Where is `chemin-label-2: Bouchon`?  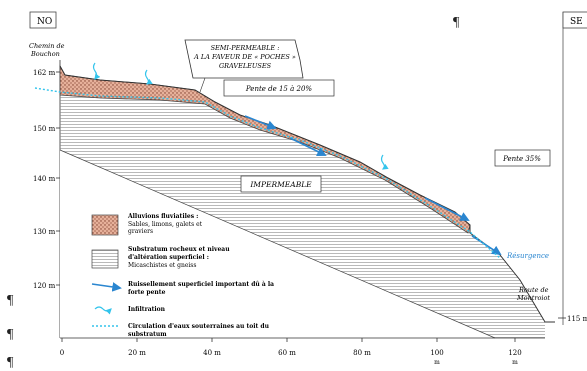 chemin-label-2: Bouchon is located at coordinates (45, 54).